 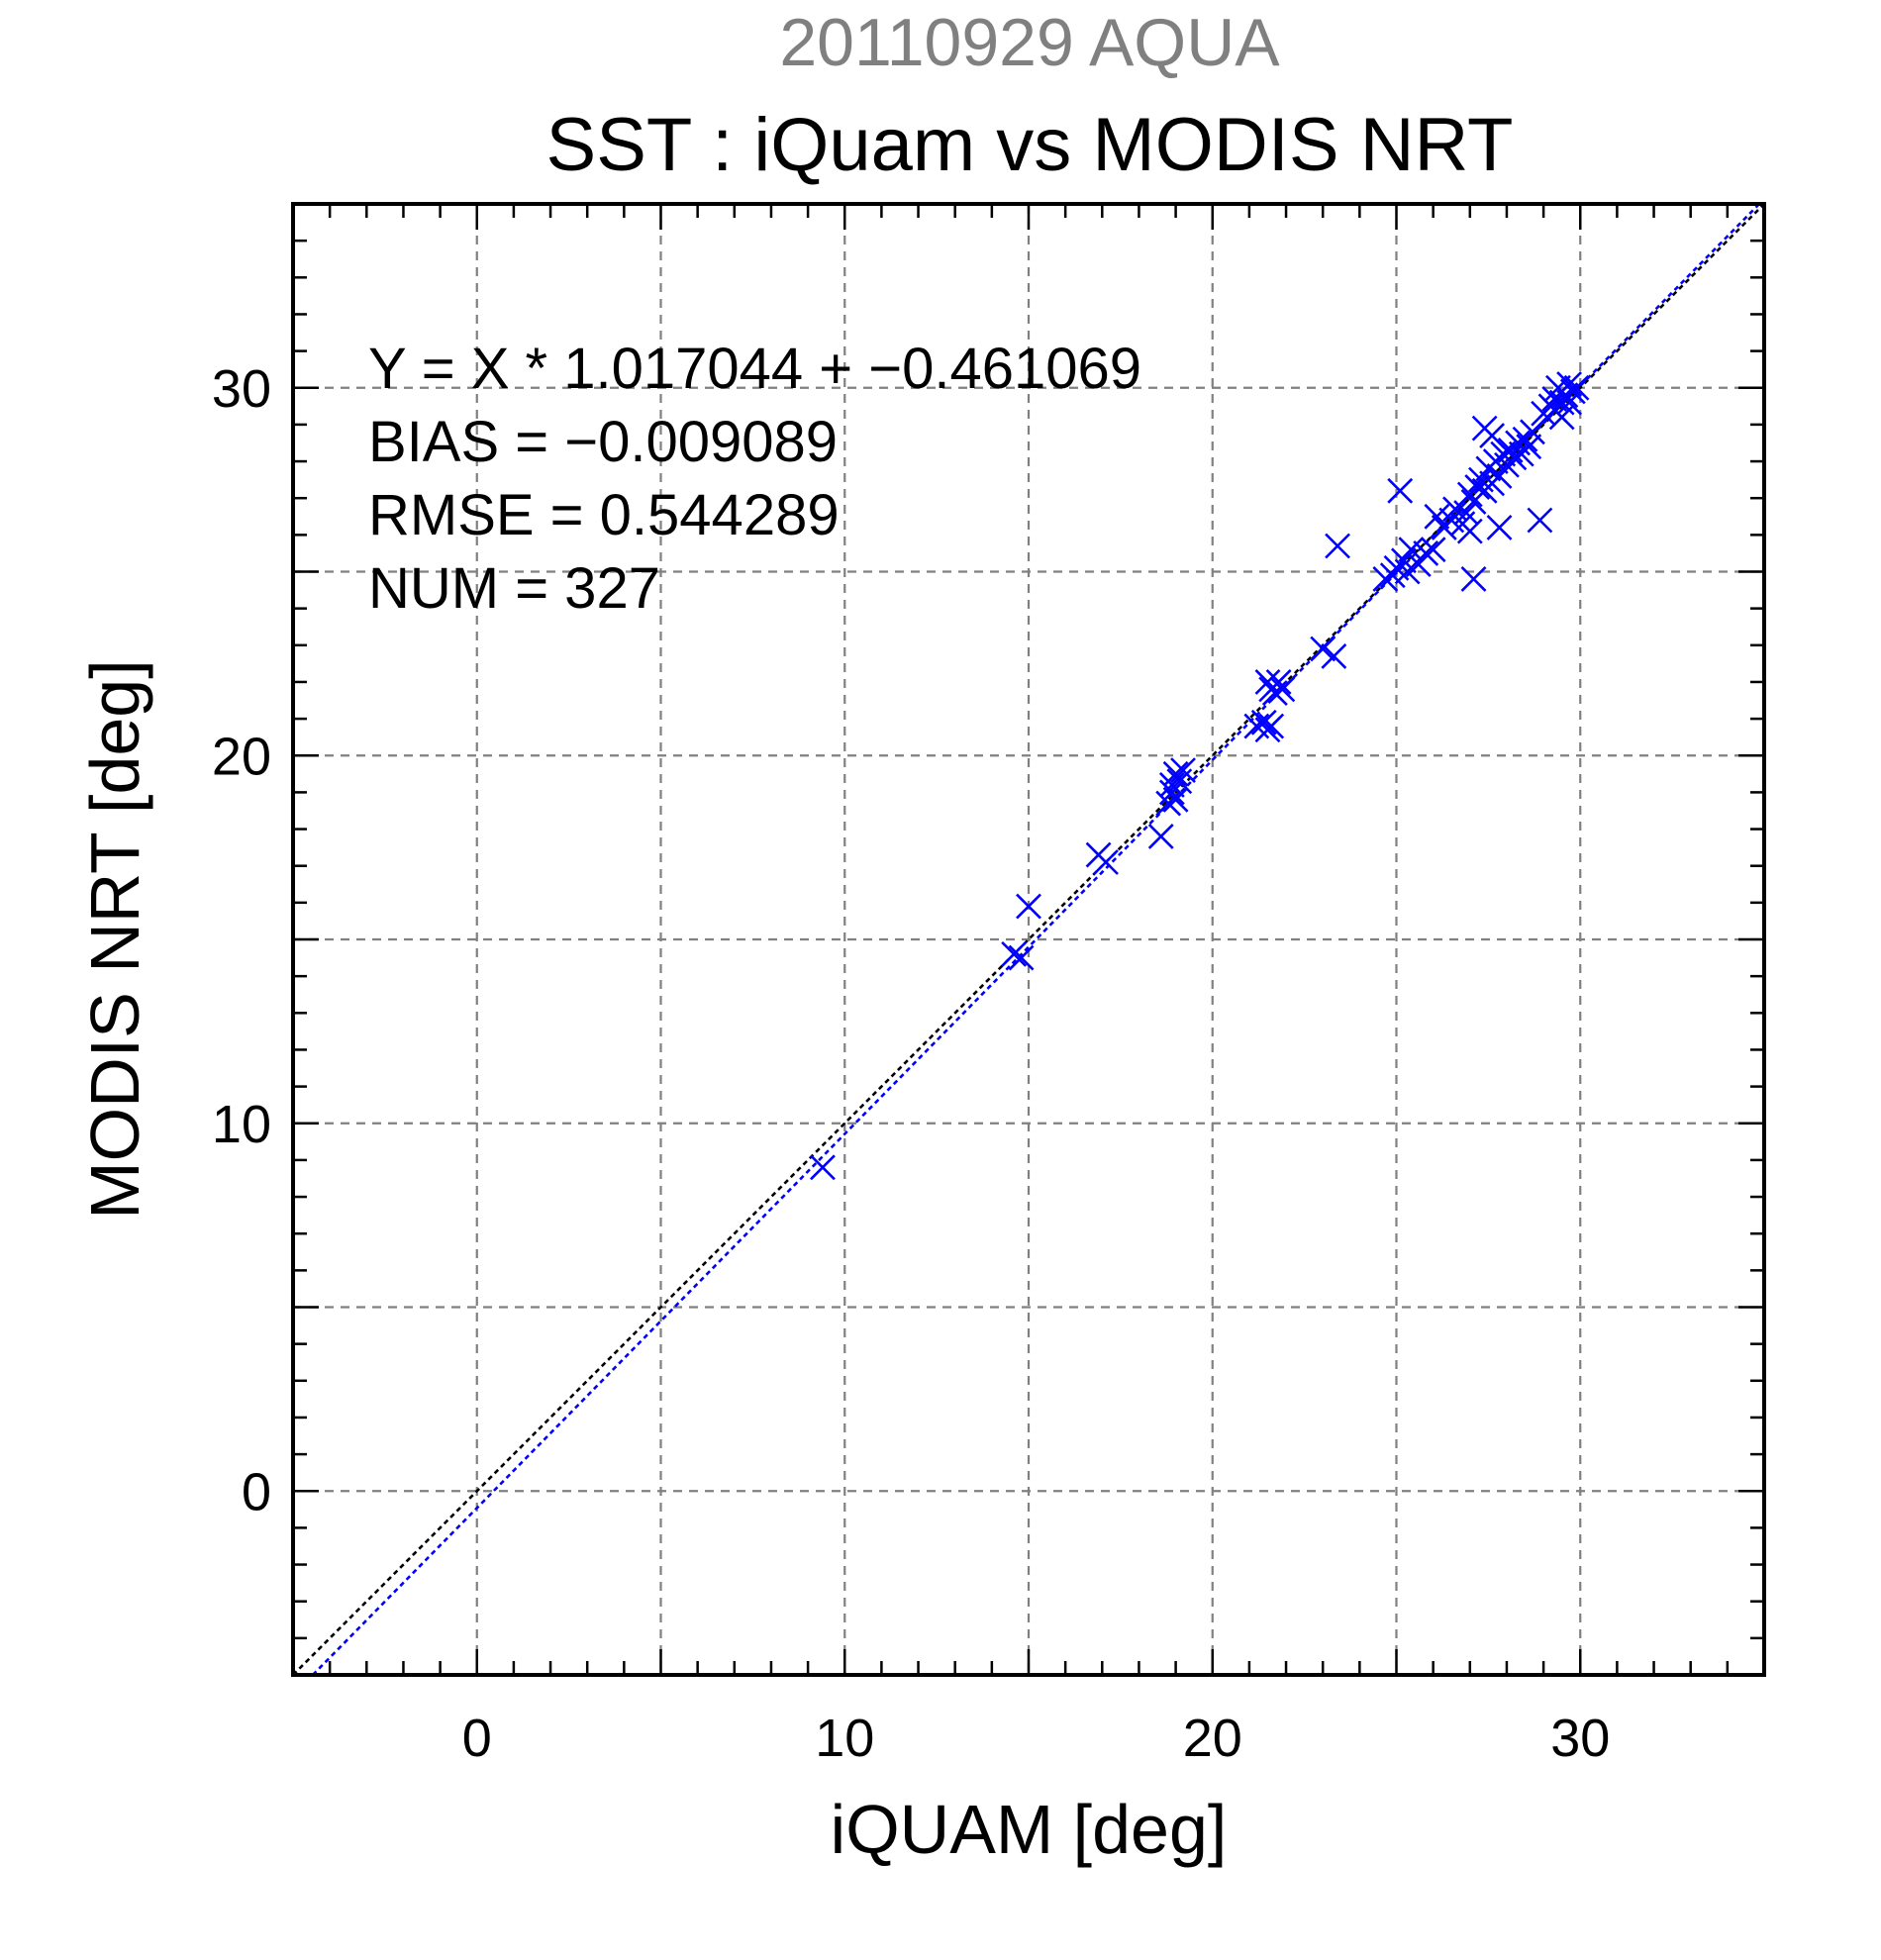 I want to click on x-axis-label: iQUAM [deg], so click(x=1030, y=1829).